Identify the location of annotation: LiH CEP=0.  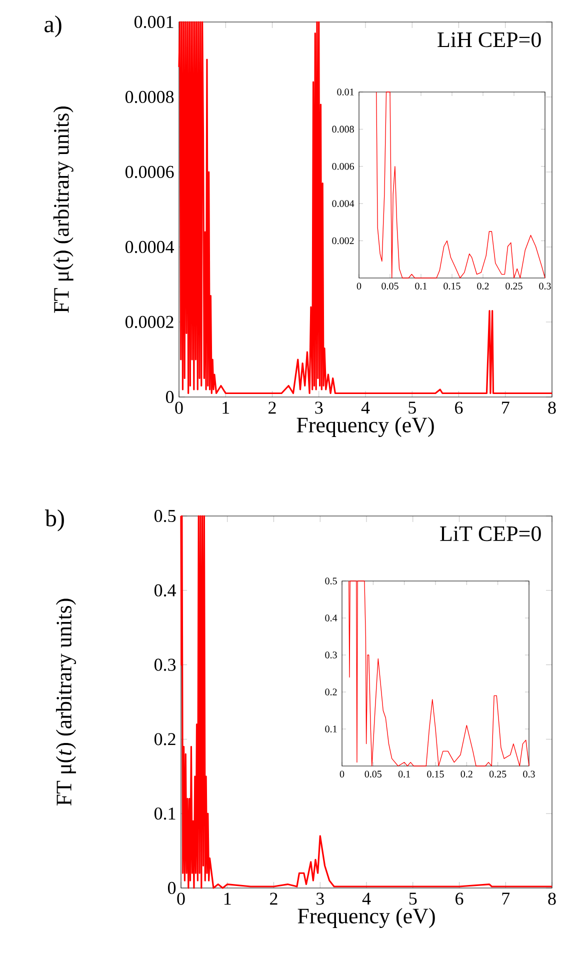
(489, 40).